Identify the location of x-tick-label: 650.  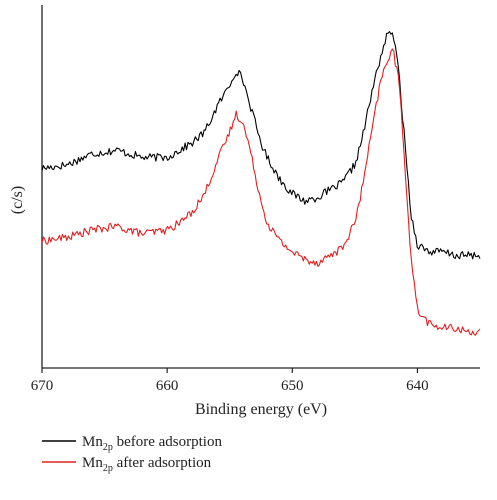
(292, 386).